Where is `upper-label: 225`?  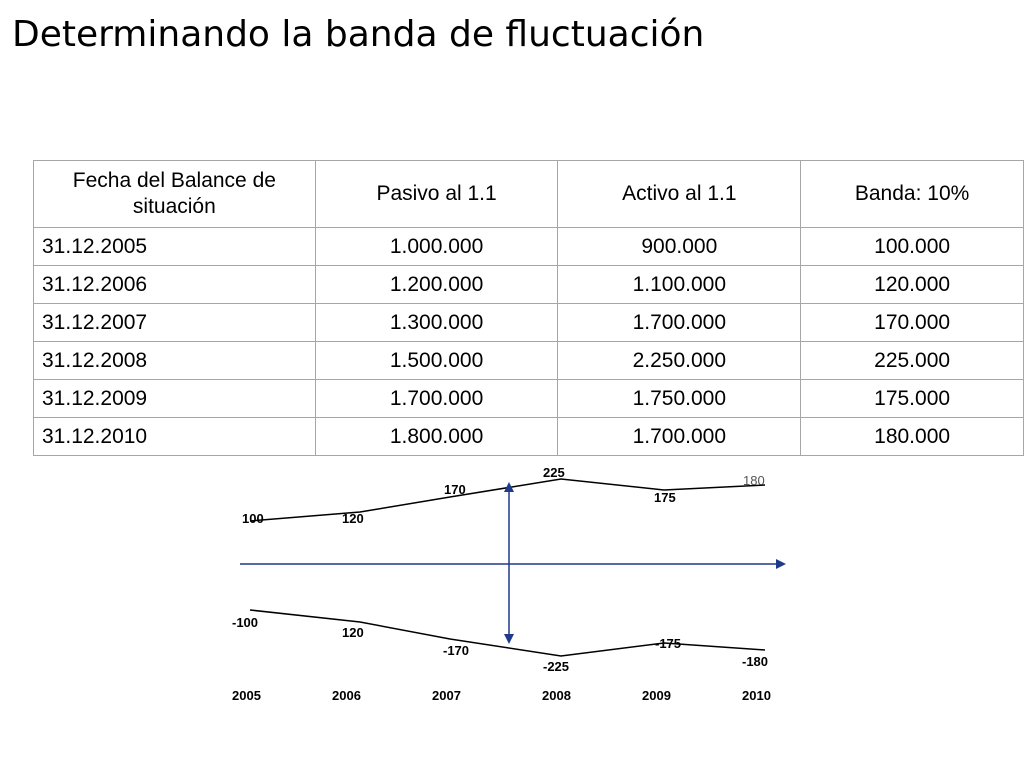
upper-label: 225 is located at coordinates (554, 472).